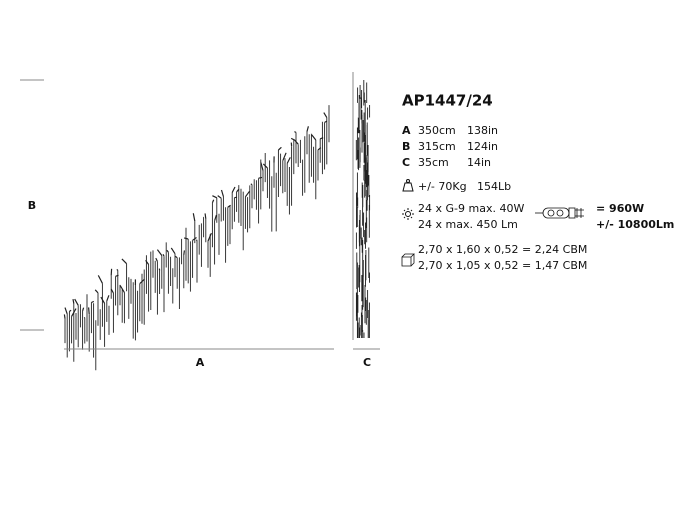 Image resolution: width=689 pixels, height=517 pixels. Describe the element at coordinates (433, 162) in the screenshot. I see `dimension-cm: 35cm` at that location.